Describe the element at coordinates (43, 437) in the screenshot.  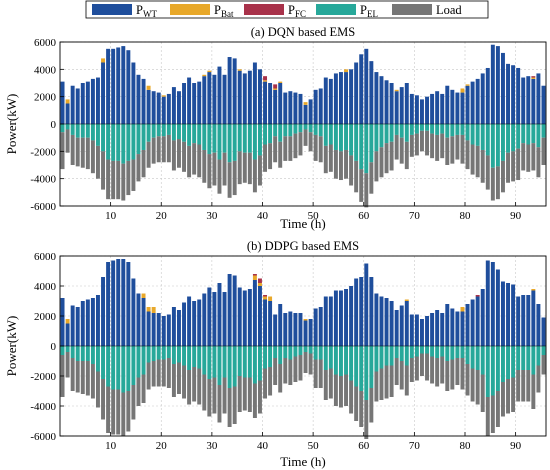
I see `y-tick-label: -6000` at that location.